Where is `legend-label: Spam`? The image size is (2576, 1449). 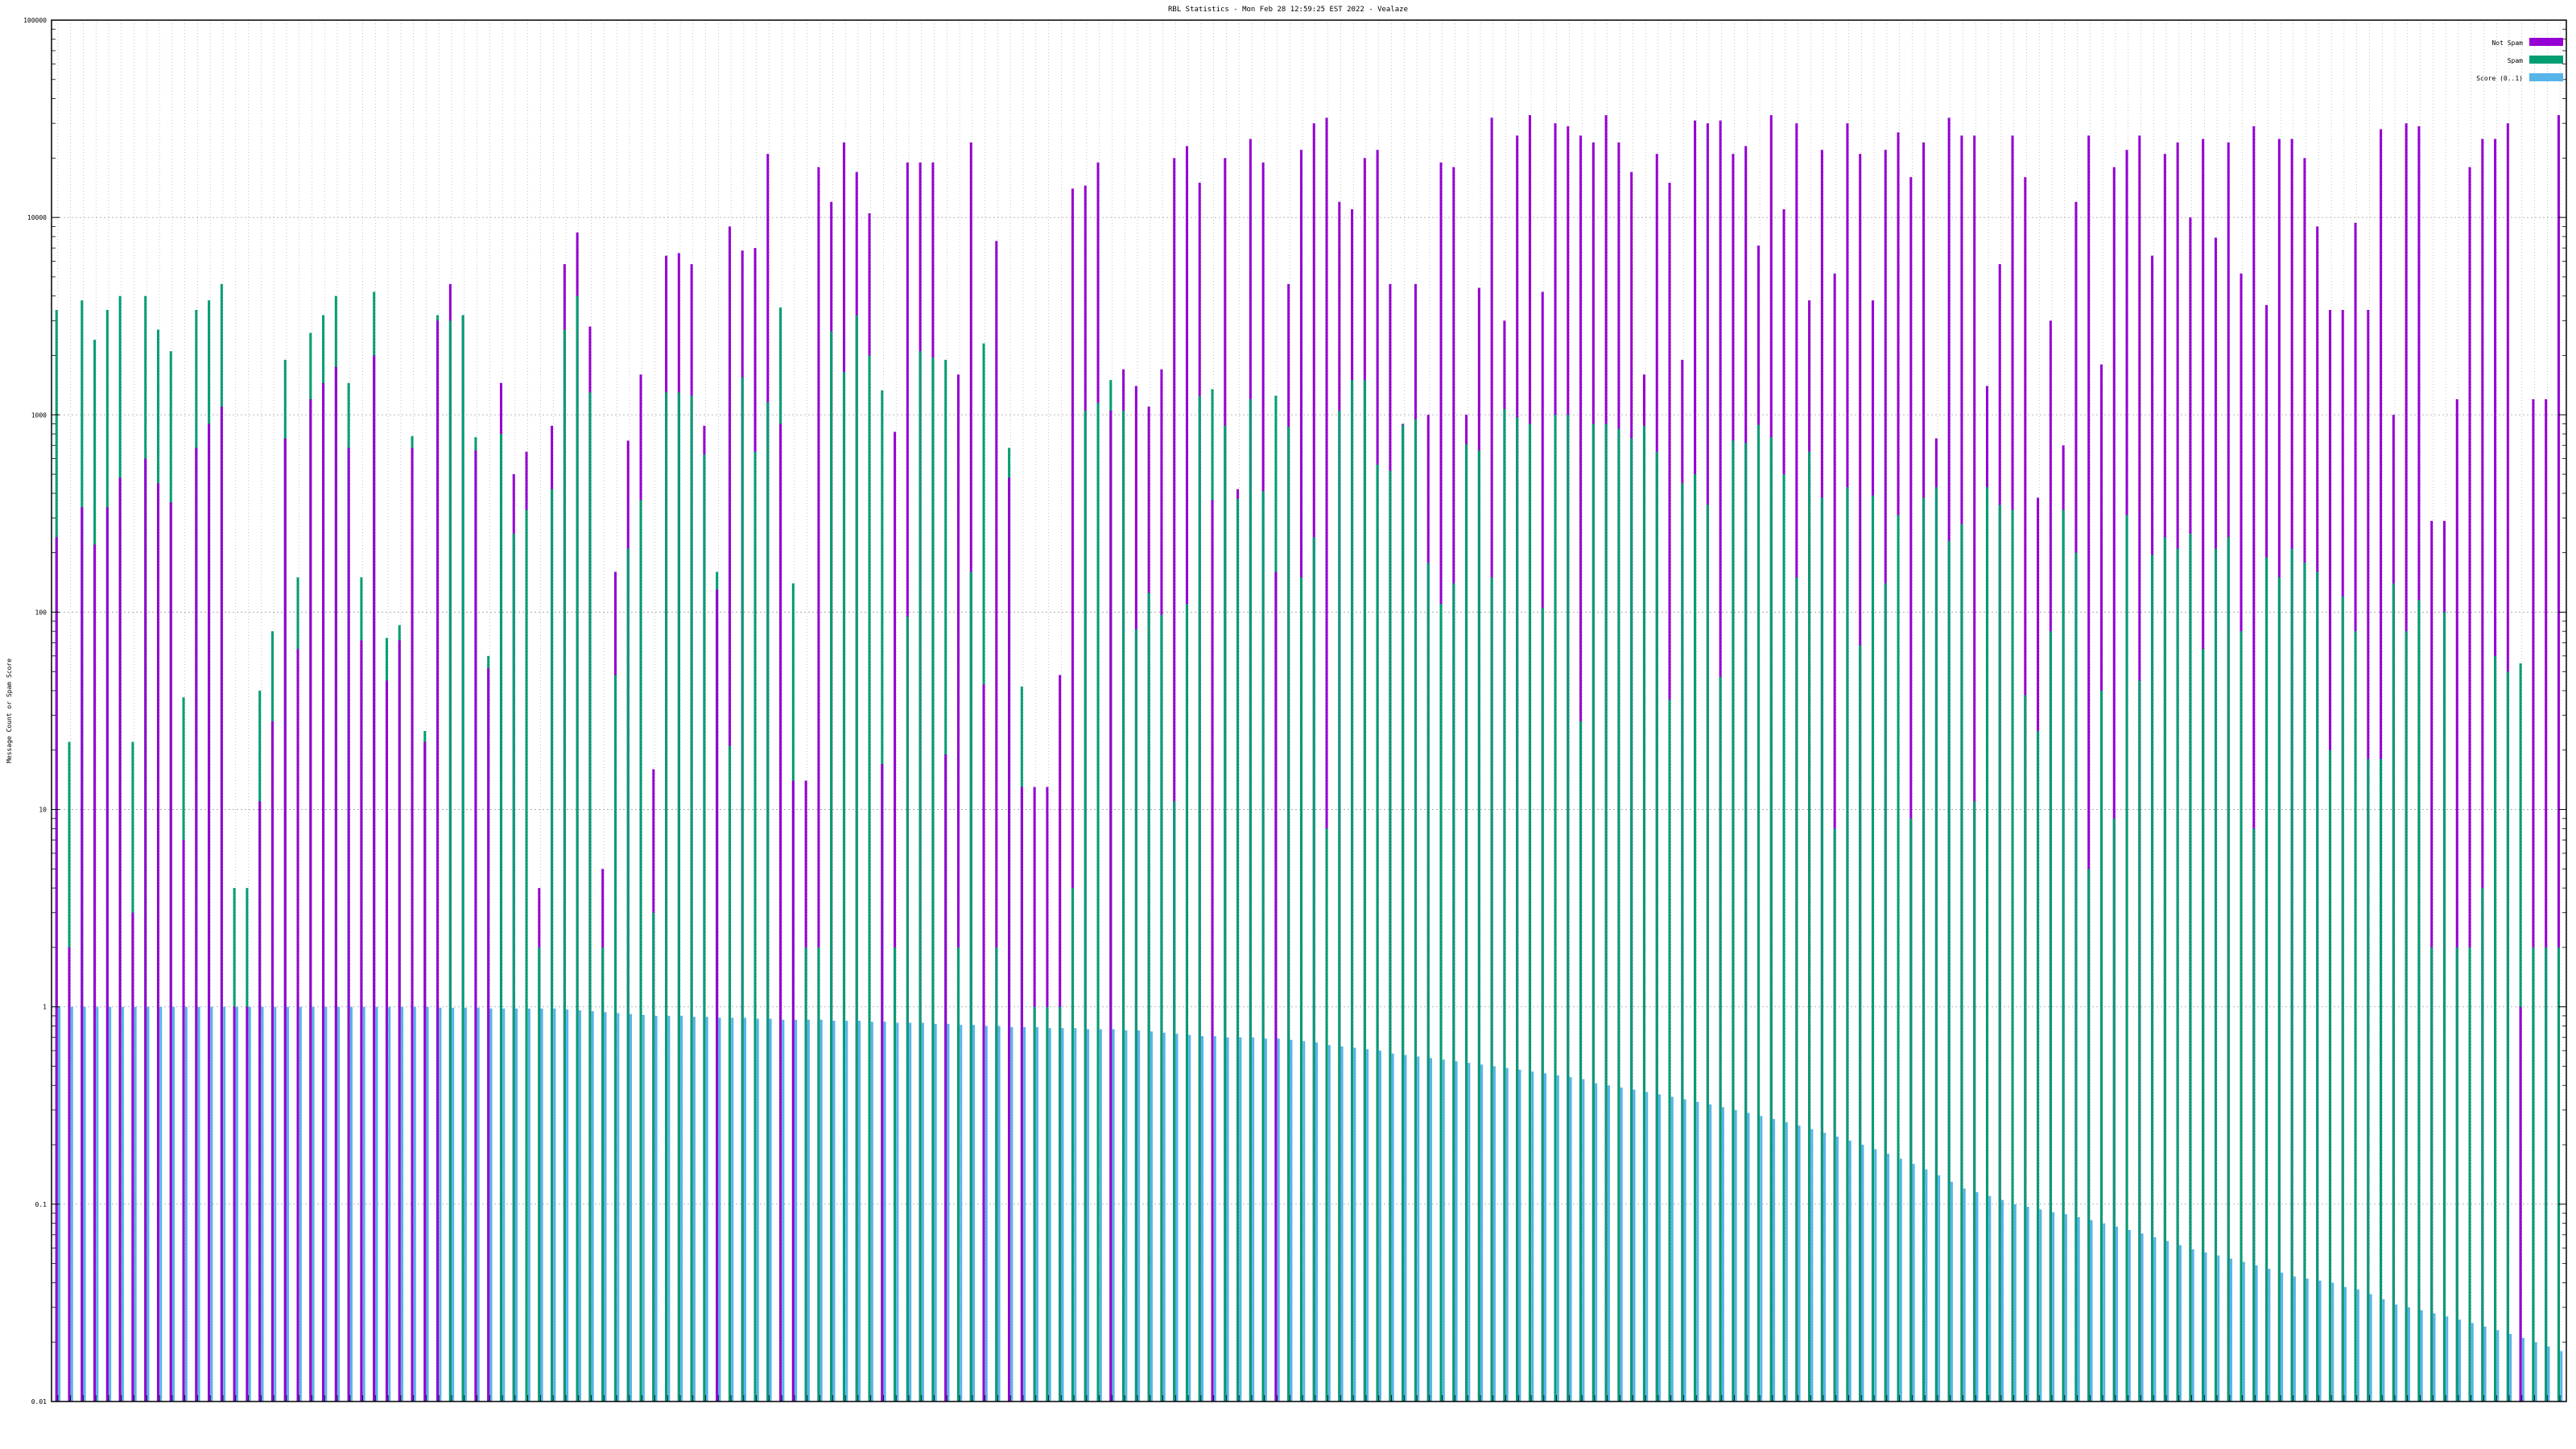 legend-label: Spam is located at coordinates (2515, 60).